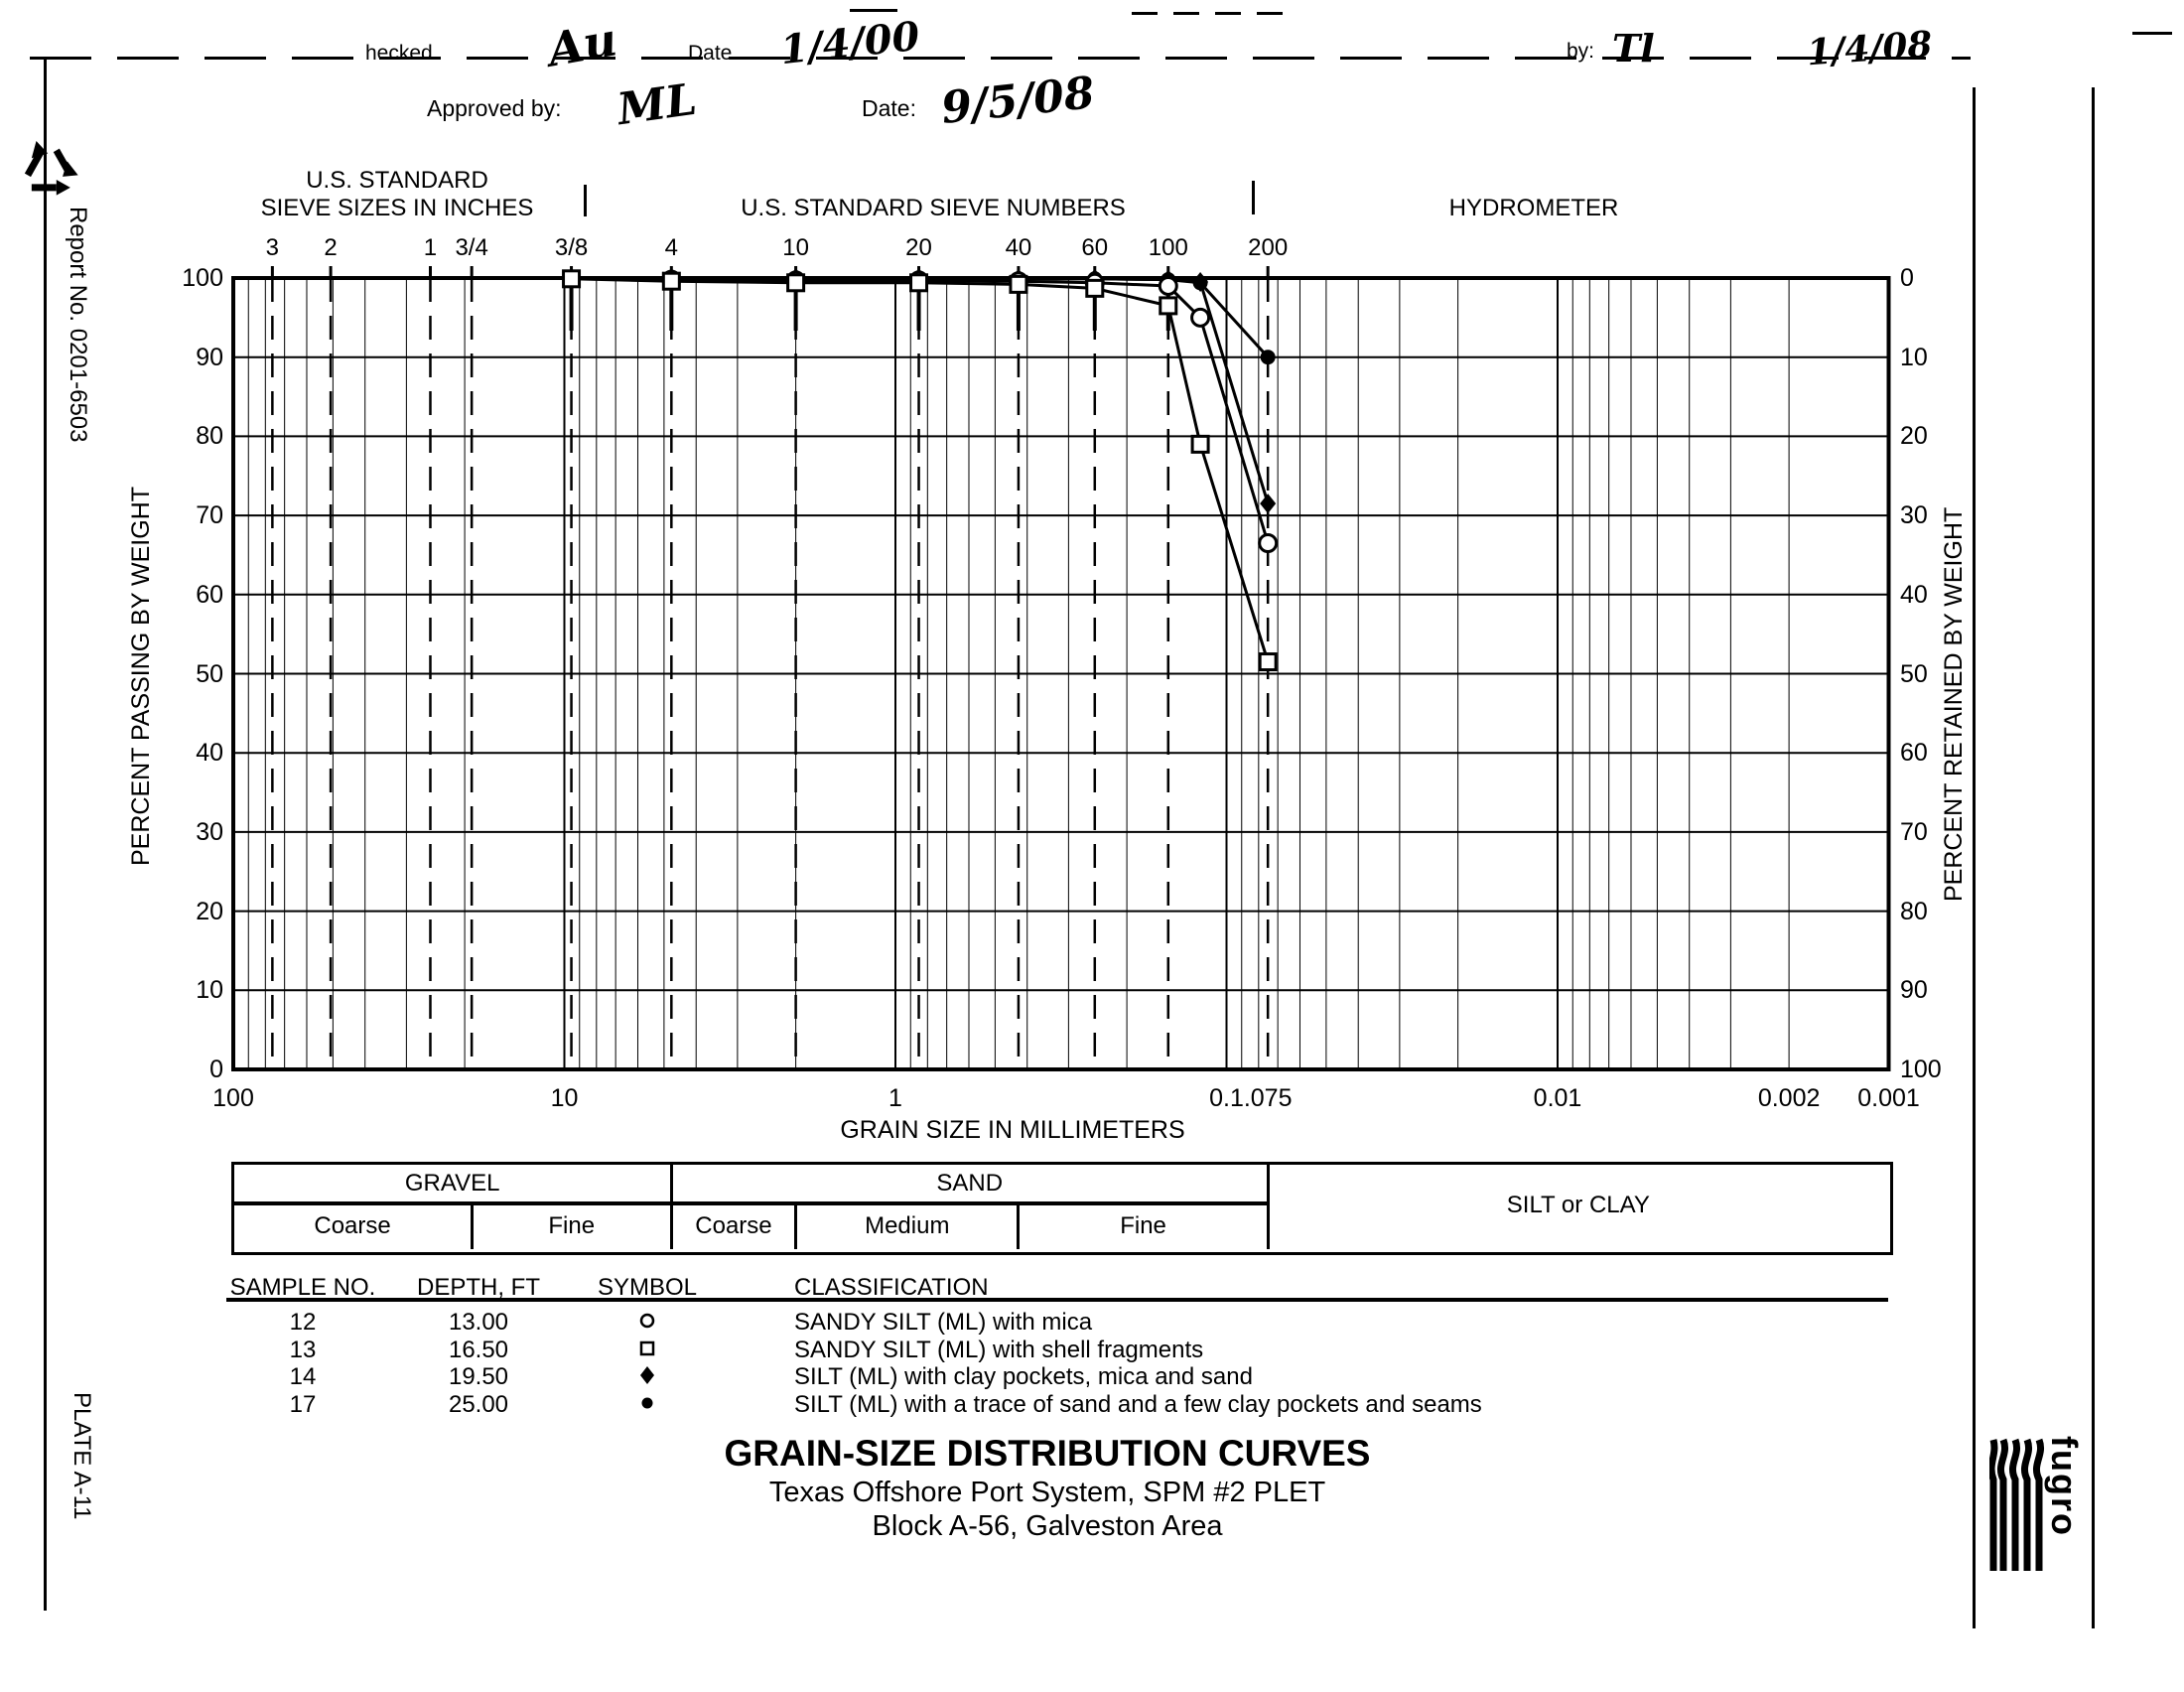 This screenshot has width=2184, height=1692. Describe the element at coordinates (209, 357) in the screenshot. I see `y-left-tick-90: 90` at that location.